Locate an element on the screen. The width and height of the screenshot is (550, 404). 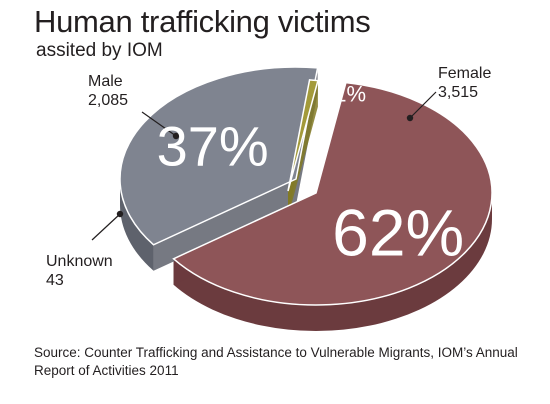
pie-slice-unknown is located at coordinates (303, 135).